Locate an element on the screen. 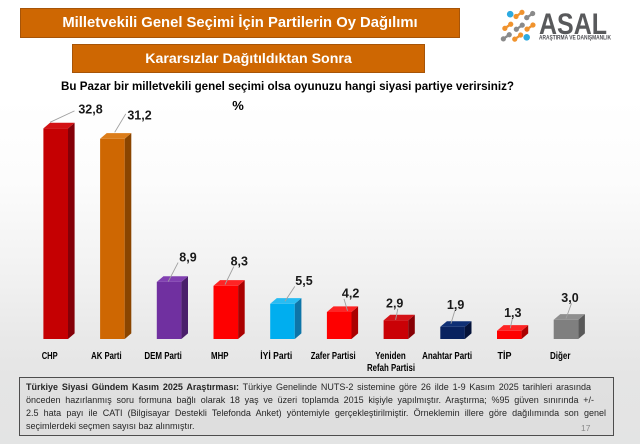 The width and height of the screenshot is (640, 444). svg-text: 1,3 is located at coordinates (512, 313).